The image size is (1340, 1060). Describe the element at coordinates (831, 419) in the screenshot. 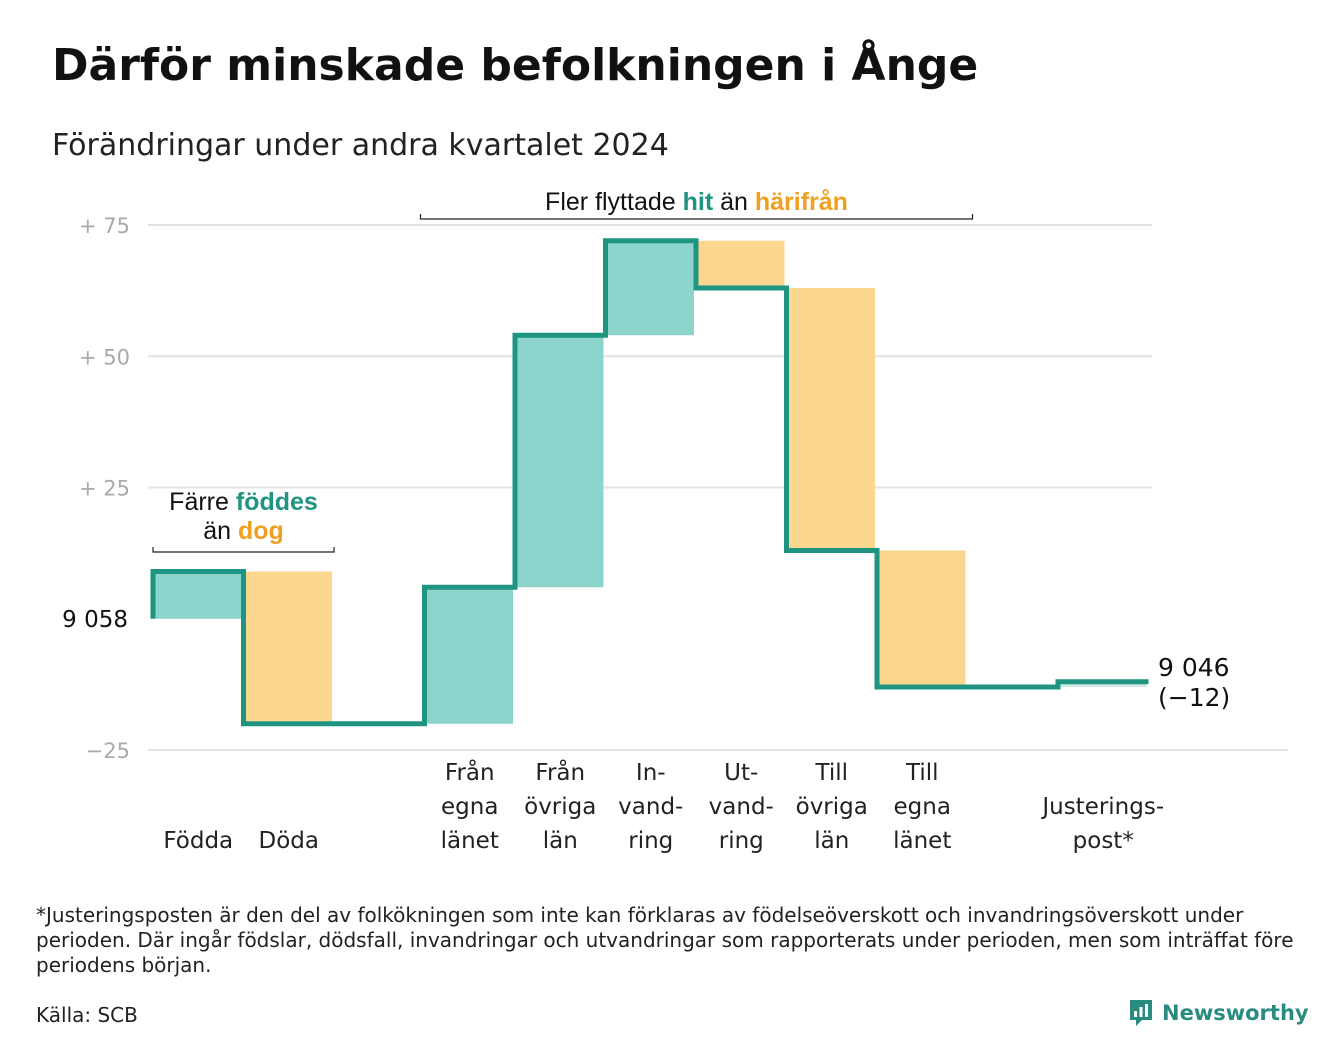

I see `bar-Till övriga län` at that location.